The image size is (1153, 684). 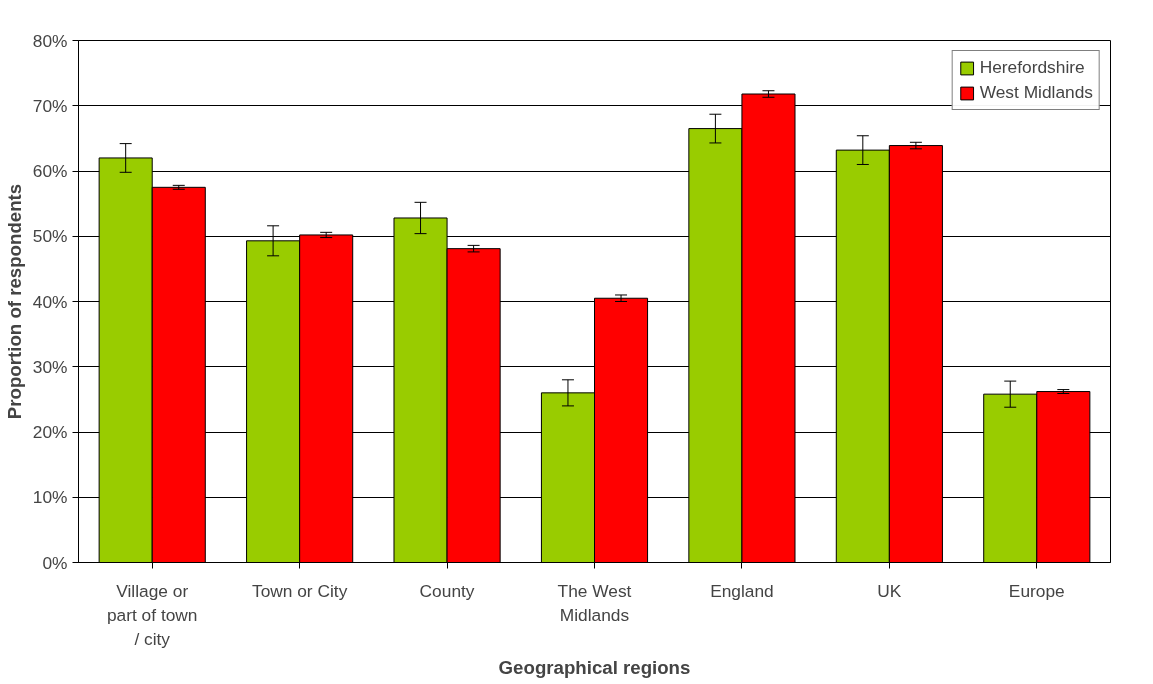 I want to click on y-tick-label: 30%, so click(x=50, y=366).